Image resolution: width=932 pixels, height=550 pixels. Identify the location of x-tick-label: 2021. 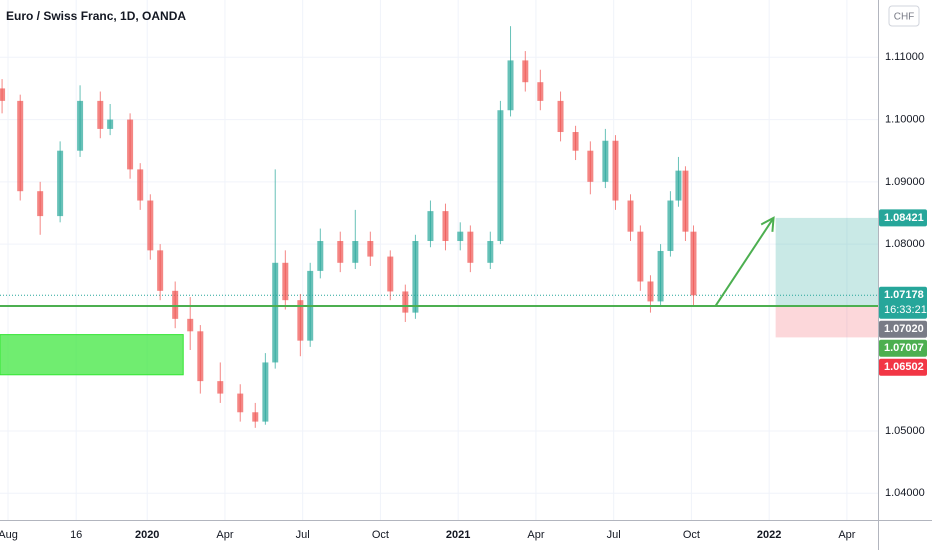
(458, 535).